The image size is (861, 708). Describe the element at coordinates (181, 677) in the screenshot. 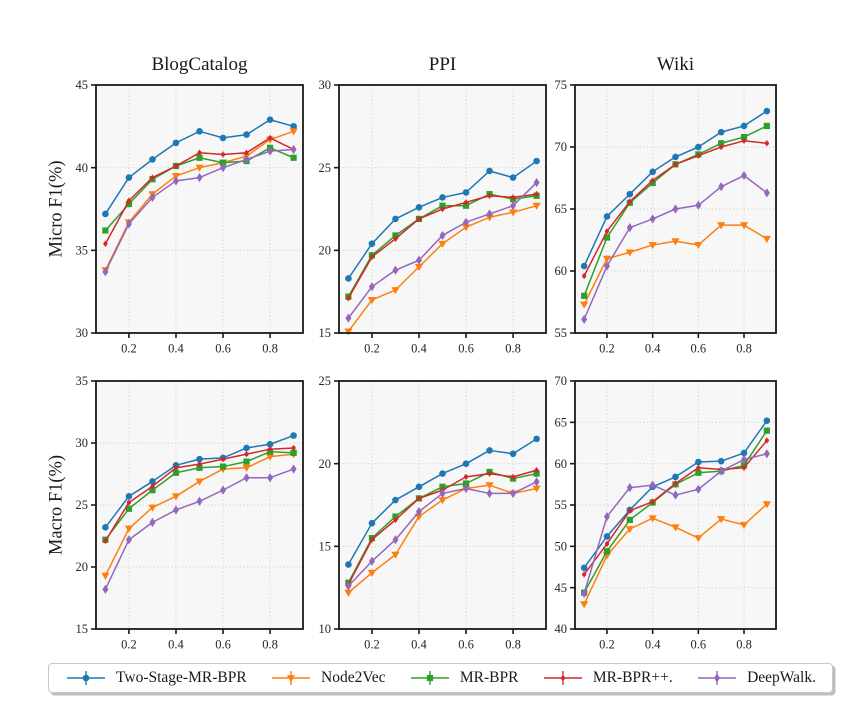

I see `legend-label: Two-Stage-MR-BPR` at that location.